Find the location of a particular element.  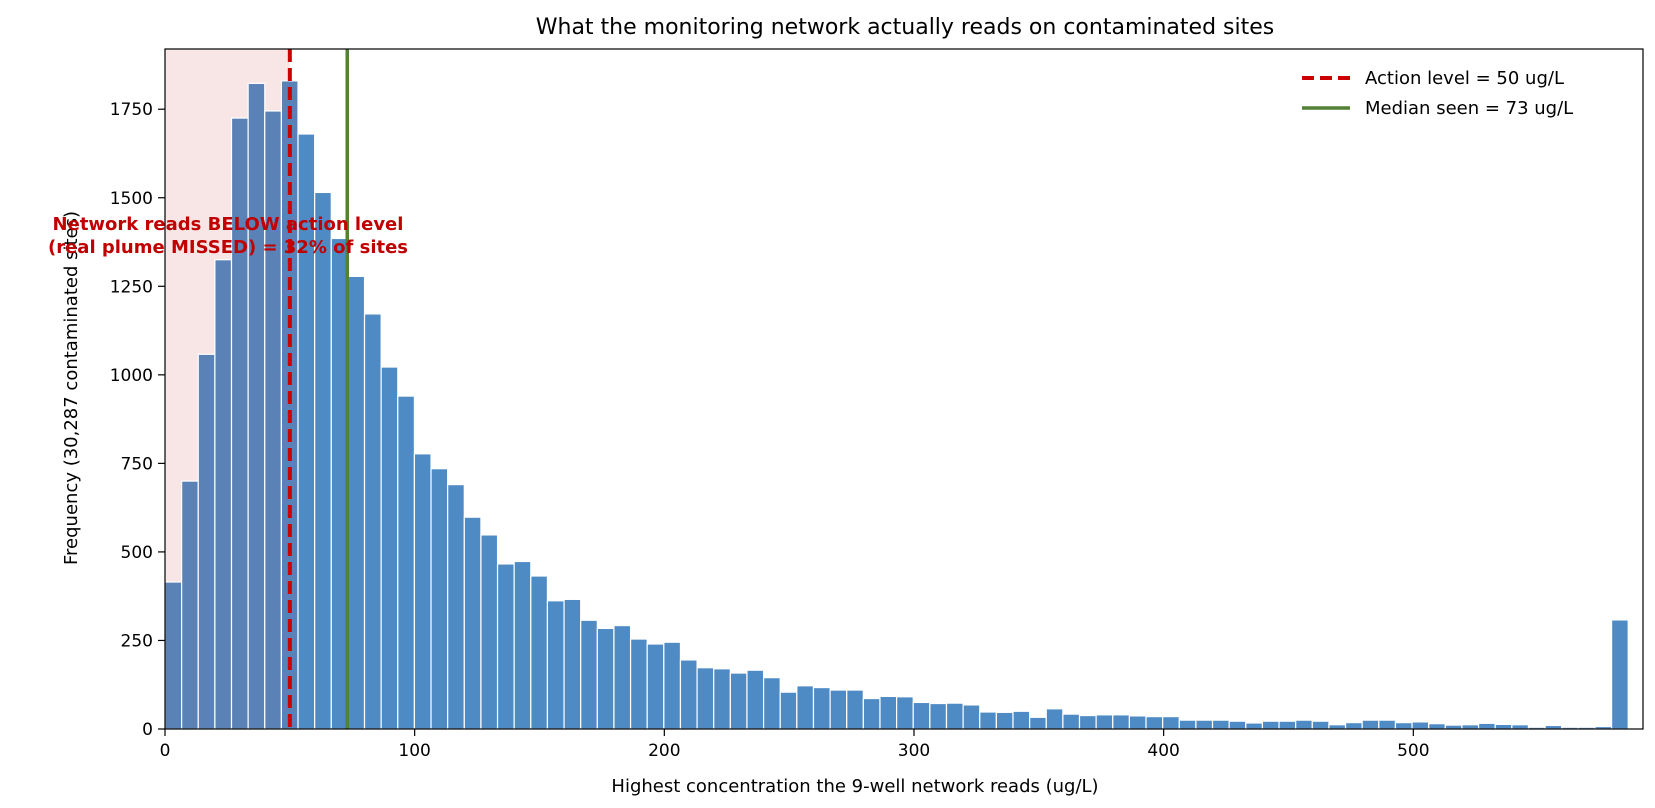

y-tick-label: 0 is located at coordinates (147, 730).